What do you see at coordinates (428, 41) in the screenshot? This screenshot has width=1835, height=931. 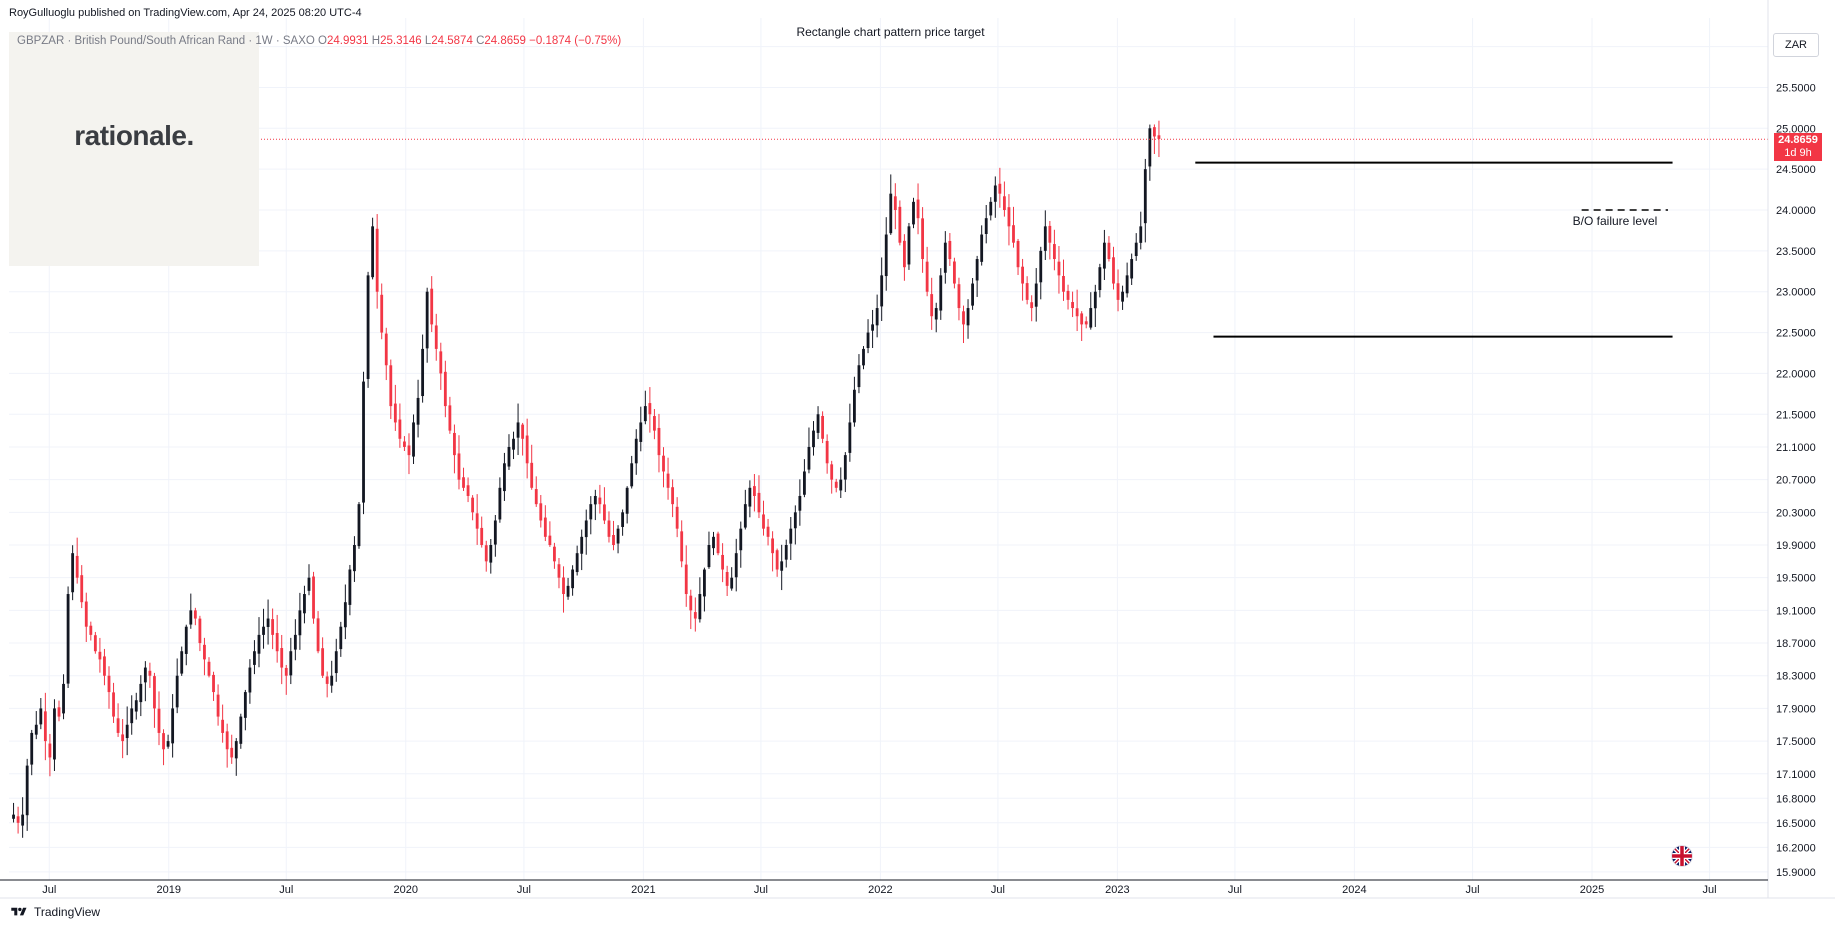 I see `low-label: L` at bounding box center [428, 41].